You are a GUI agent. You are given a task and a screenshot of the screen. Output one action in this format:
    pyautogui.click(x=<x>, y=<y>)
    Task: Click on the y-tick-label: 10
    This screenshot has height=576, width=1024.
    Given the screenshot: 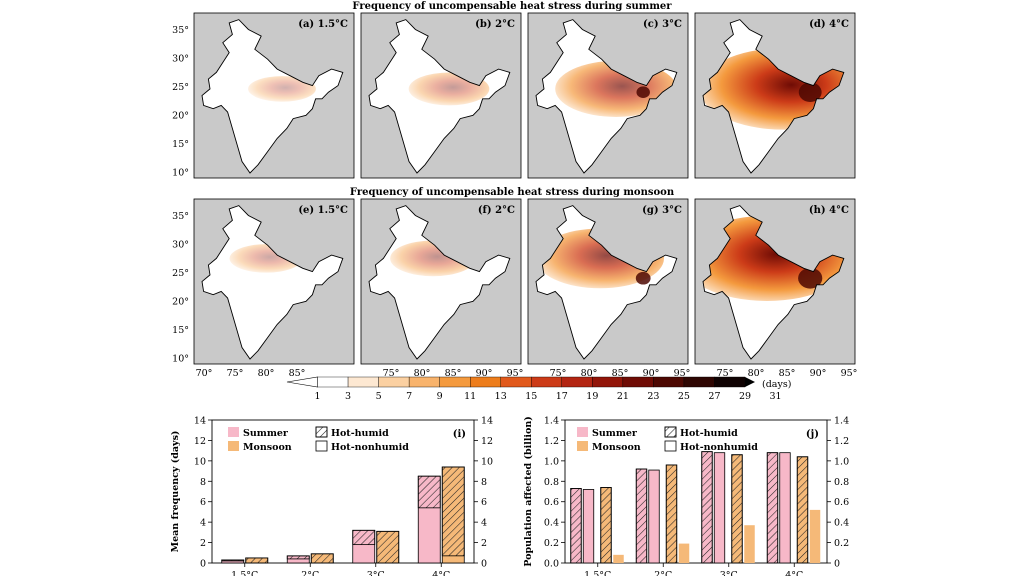 What is the action you would take?
    pyautogui.click(x=200, y=461)
    